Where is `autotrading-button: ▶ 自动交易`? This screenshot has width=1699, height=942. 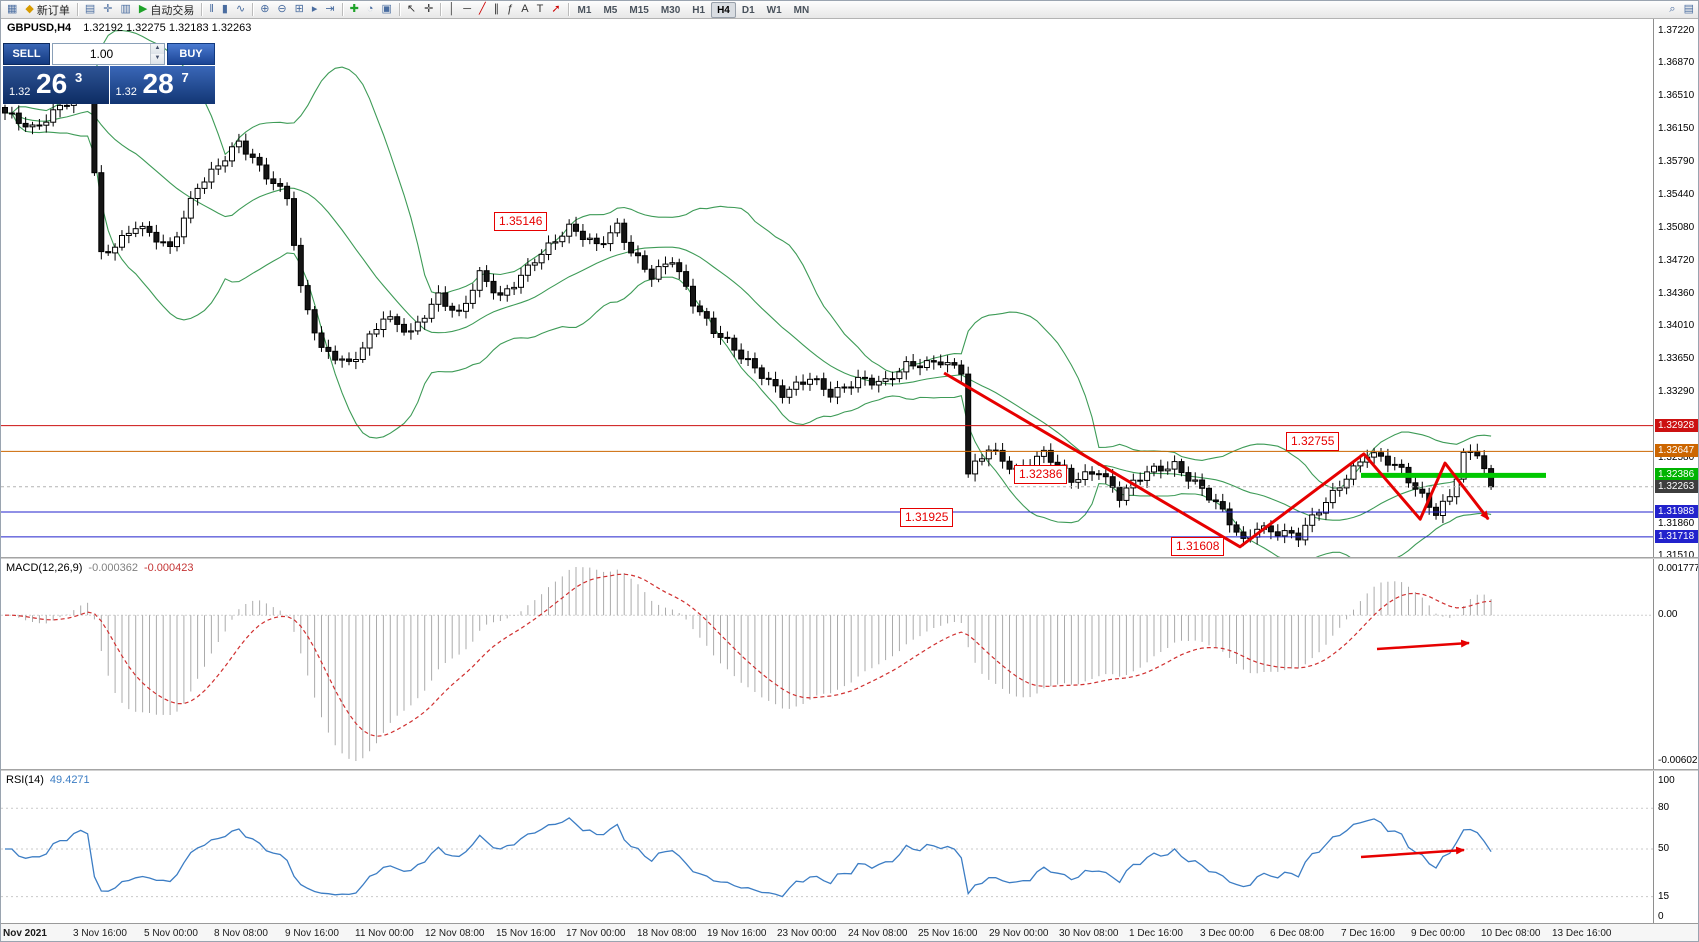
autotrading-button: ▶ 自动交易 is located at coordinates (166, 10).